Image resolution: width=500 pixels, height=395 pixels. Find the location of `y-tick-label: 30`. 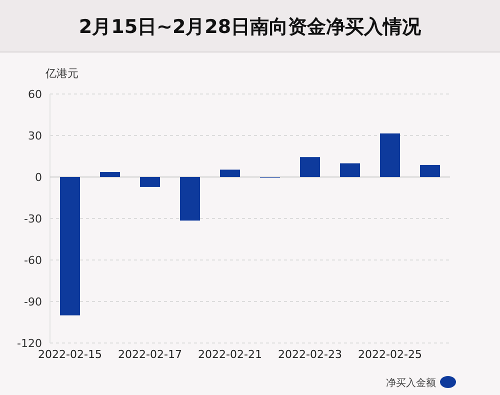

y-tick-label: 30 is located at coordinates (35, 136).